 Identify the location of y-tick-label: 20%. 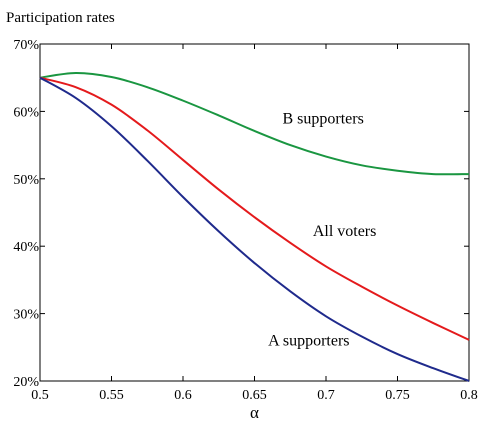
(26, 382).